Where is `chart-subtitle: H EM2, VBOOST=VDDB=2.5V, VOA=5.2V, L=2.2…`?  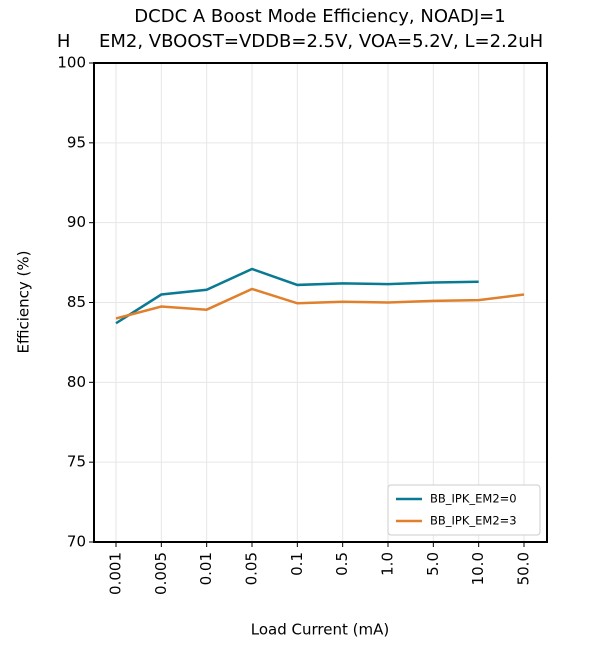
chart-subtitle: H EM2, VBOOST=VDDB=2.5V, VOA=5.2V, L=2.2… is located at coordinates (300, 41).